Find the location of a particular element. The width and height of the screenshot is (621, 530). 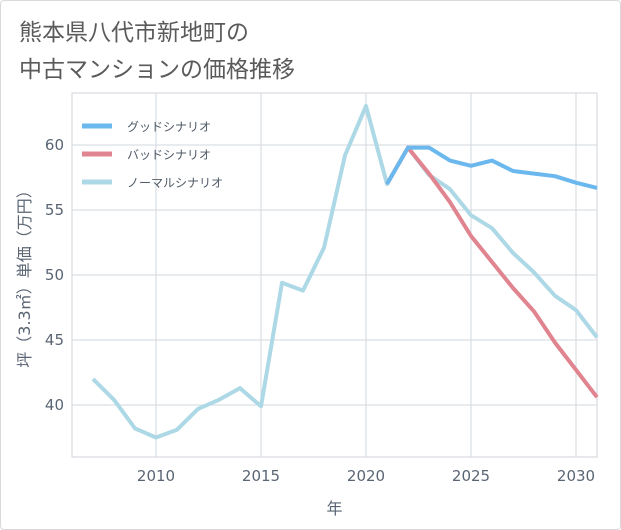

legend-label: グッドシナリオ is located at coordinates (169, 127).